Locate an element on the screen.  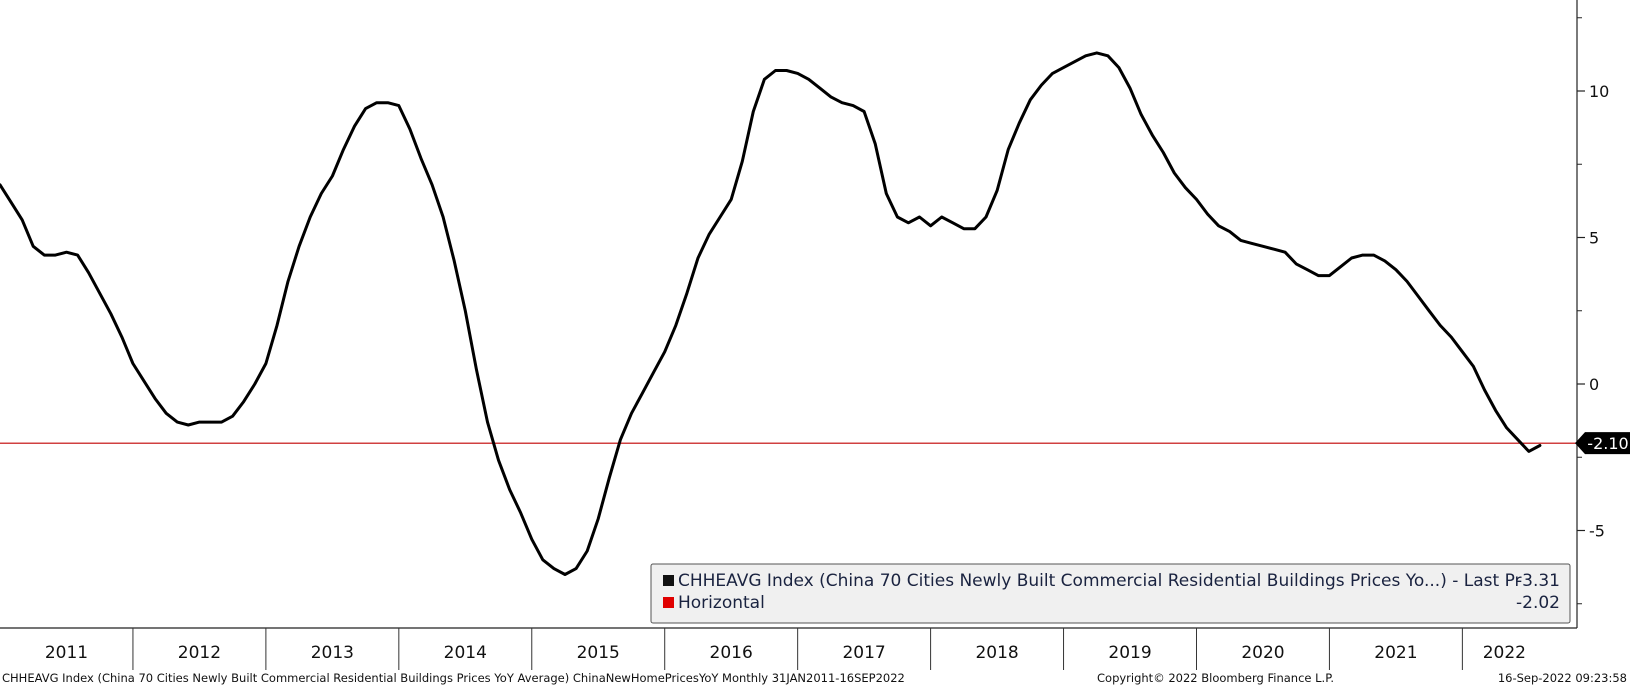
legend-series-value: -2.02 is located at coordinates (1538, 603).